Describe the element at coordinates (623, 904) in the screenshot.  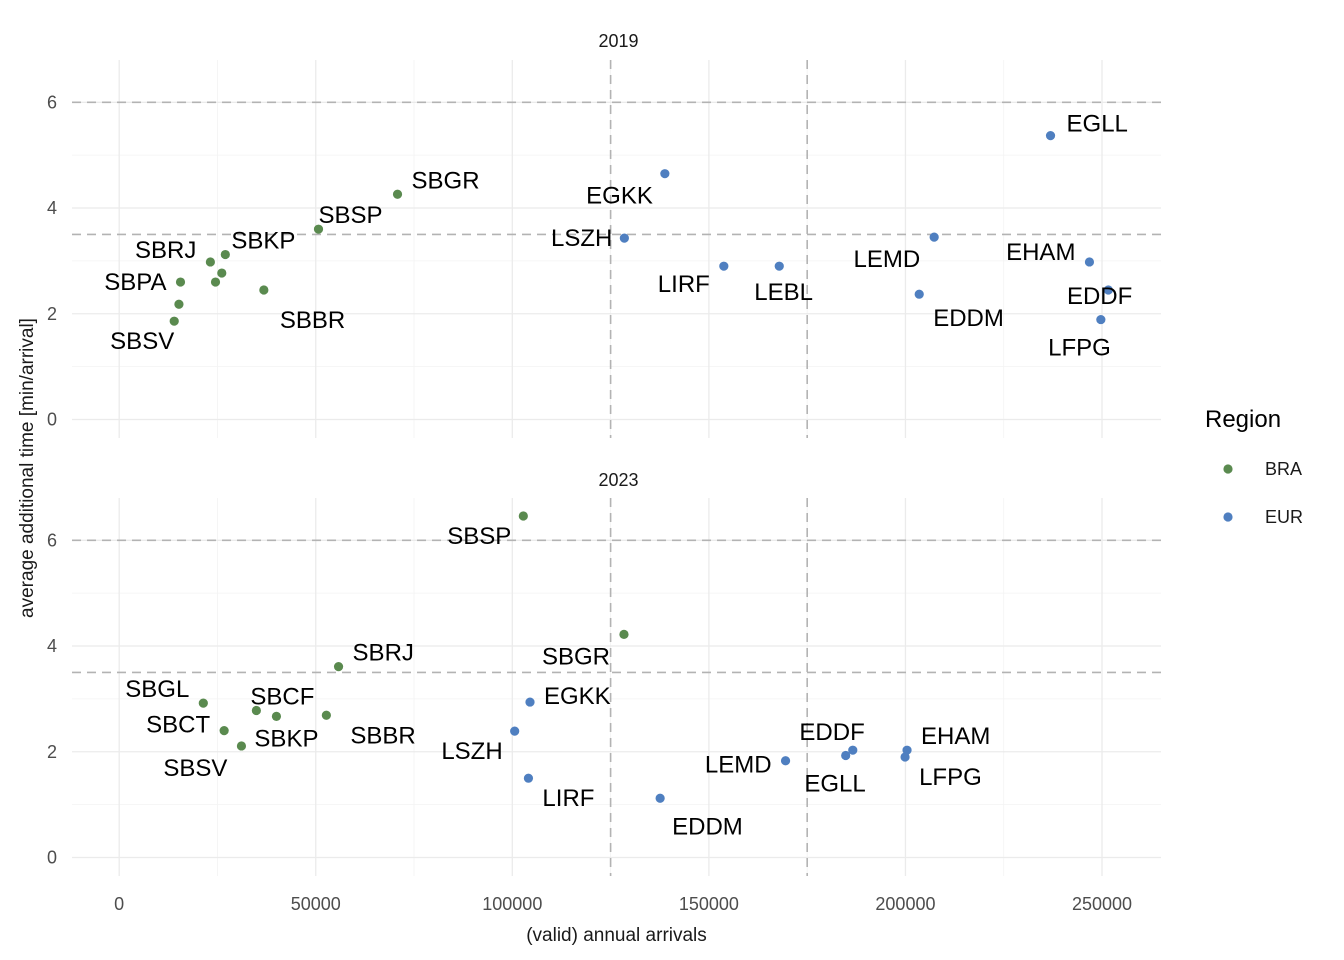
I see `x-axis: 0 50000 100000 150000 200000 250000` at that location.